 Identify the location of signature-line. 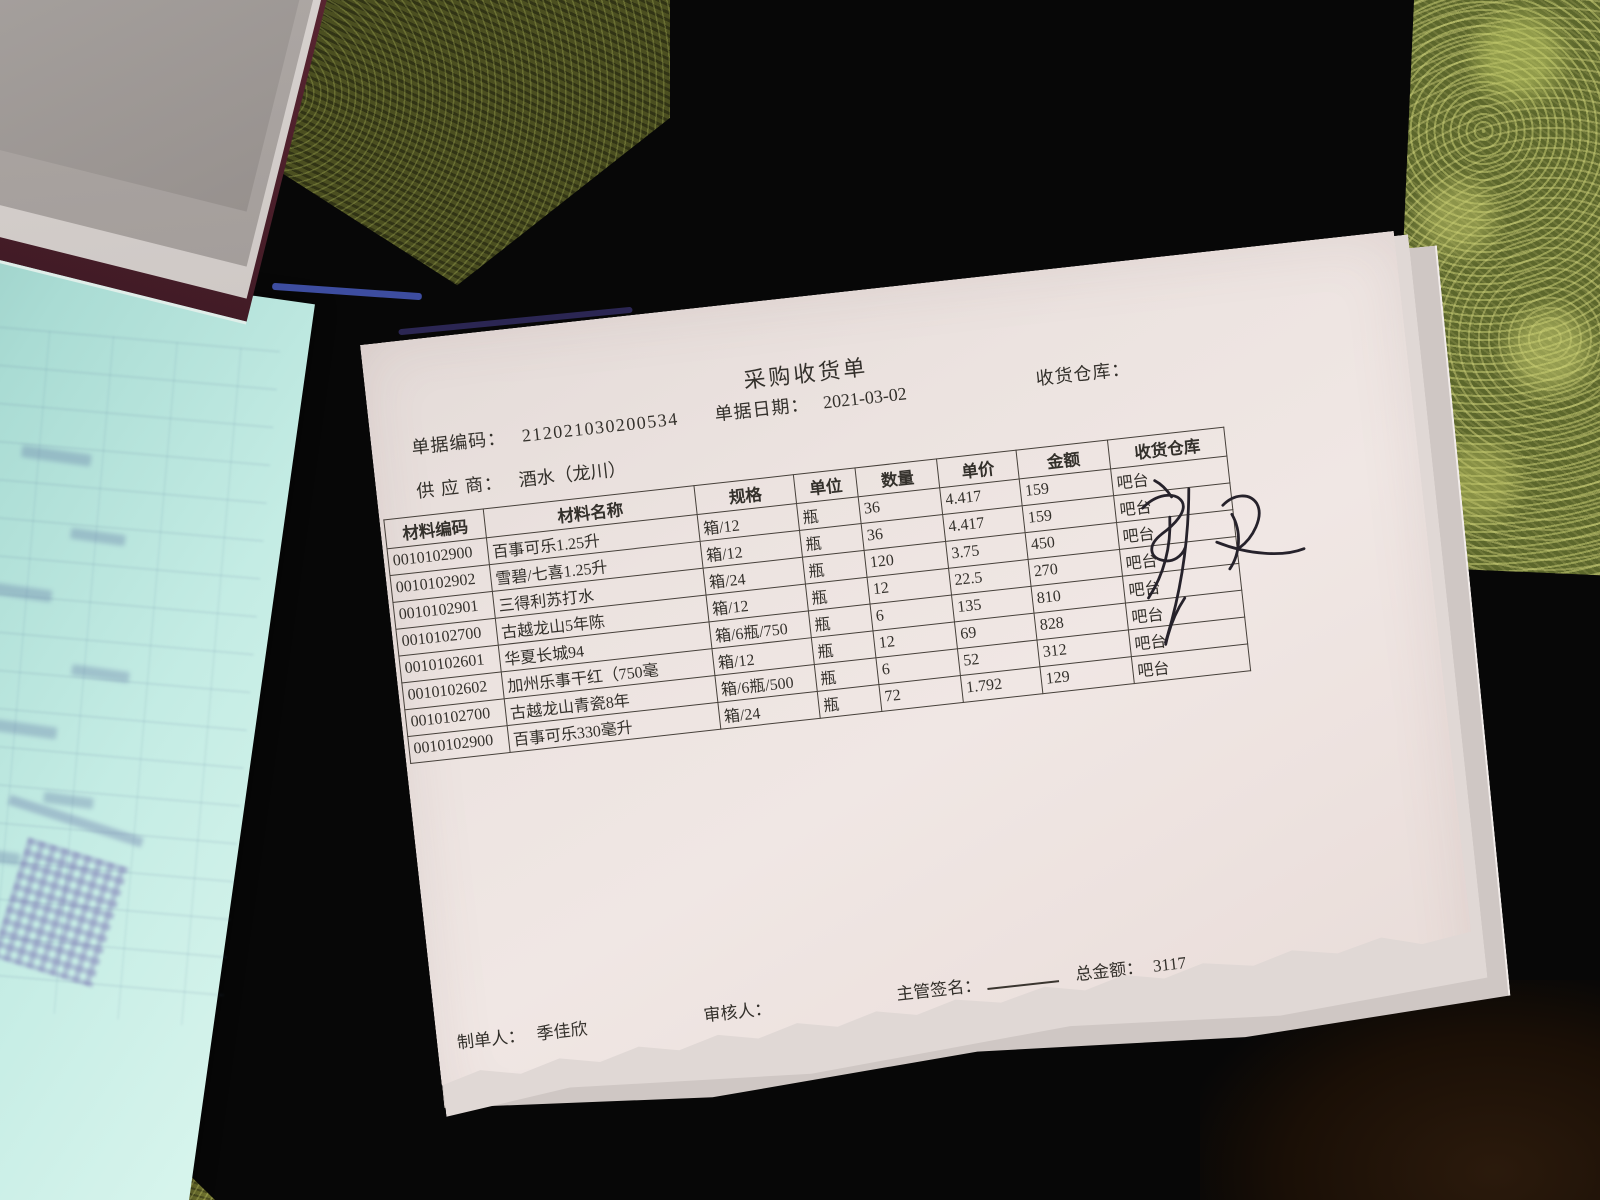
(1022, 978).